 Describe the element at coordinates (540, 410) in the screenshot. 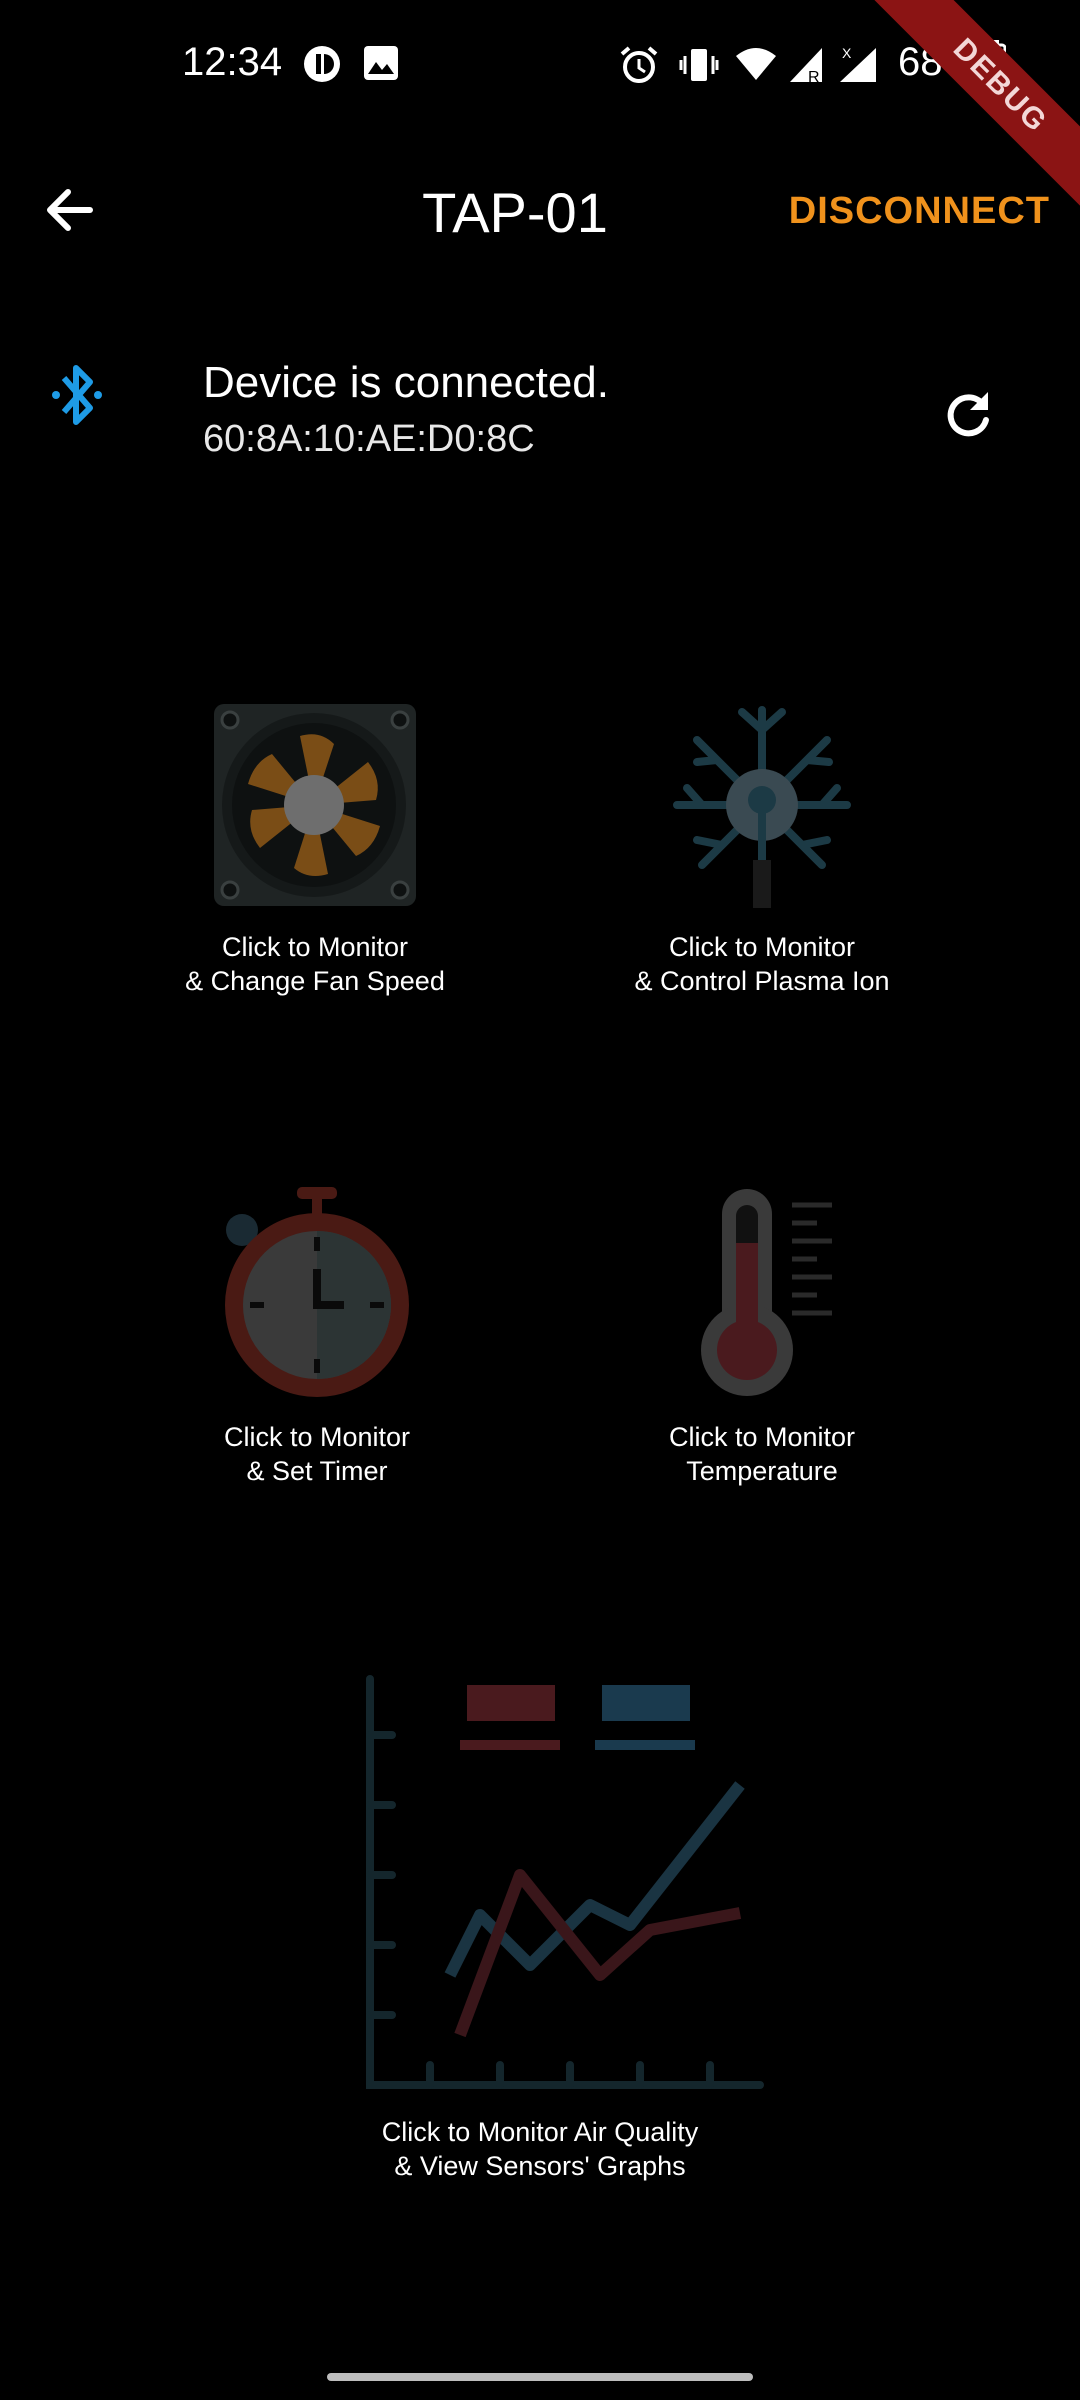

I see `connection-status-row: Device is connected. 60:8A:10:AE:D0:8C` at that location.